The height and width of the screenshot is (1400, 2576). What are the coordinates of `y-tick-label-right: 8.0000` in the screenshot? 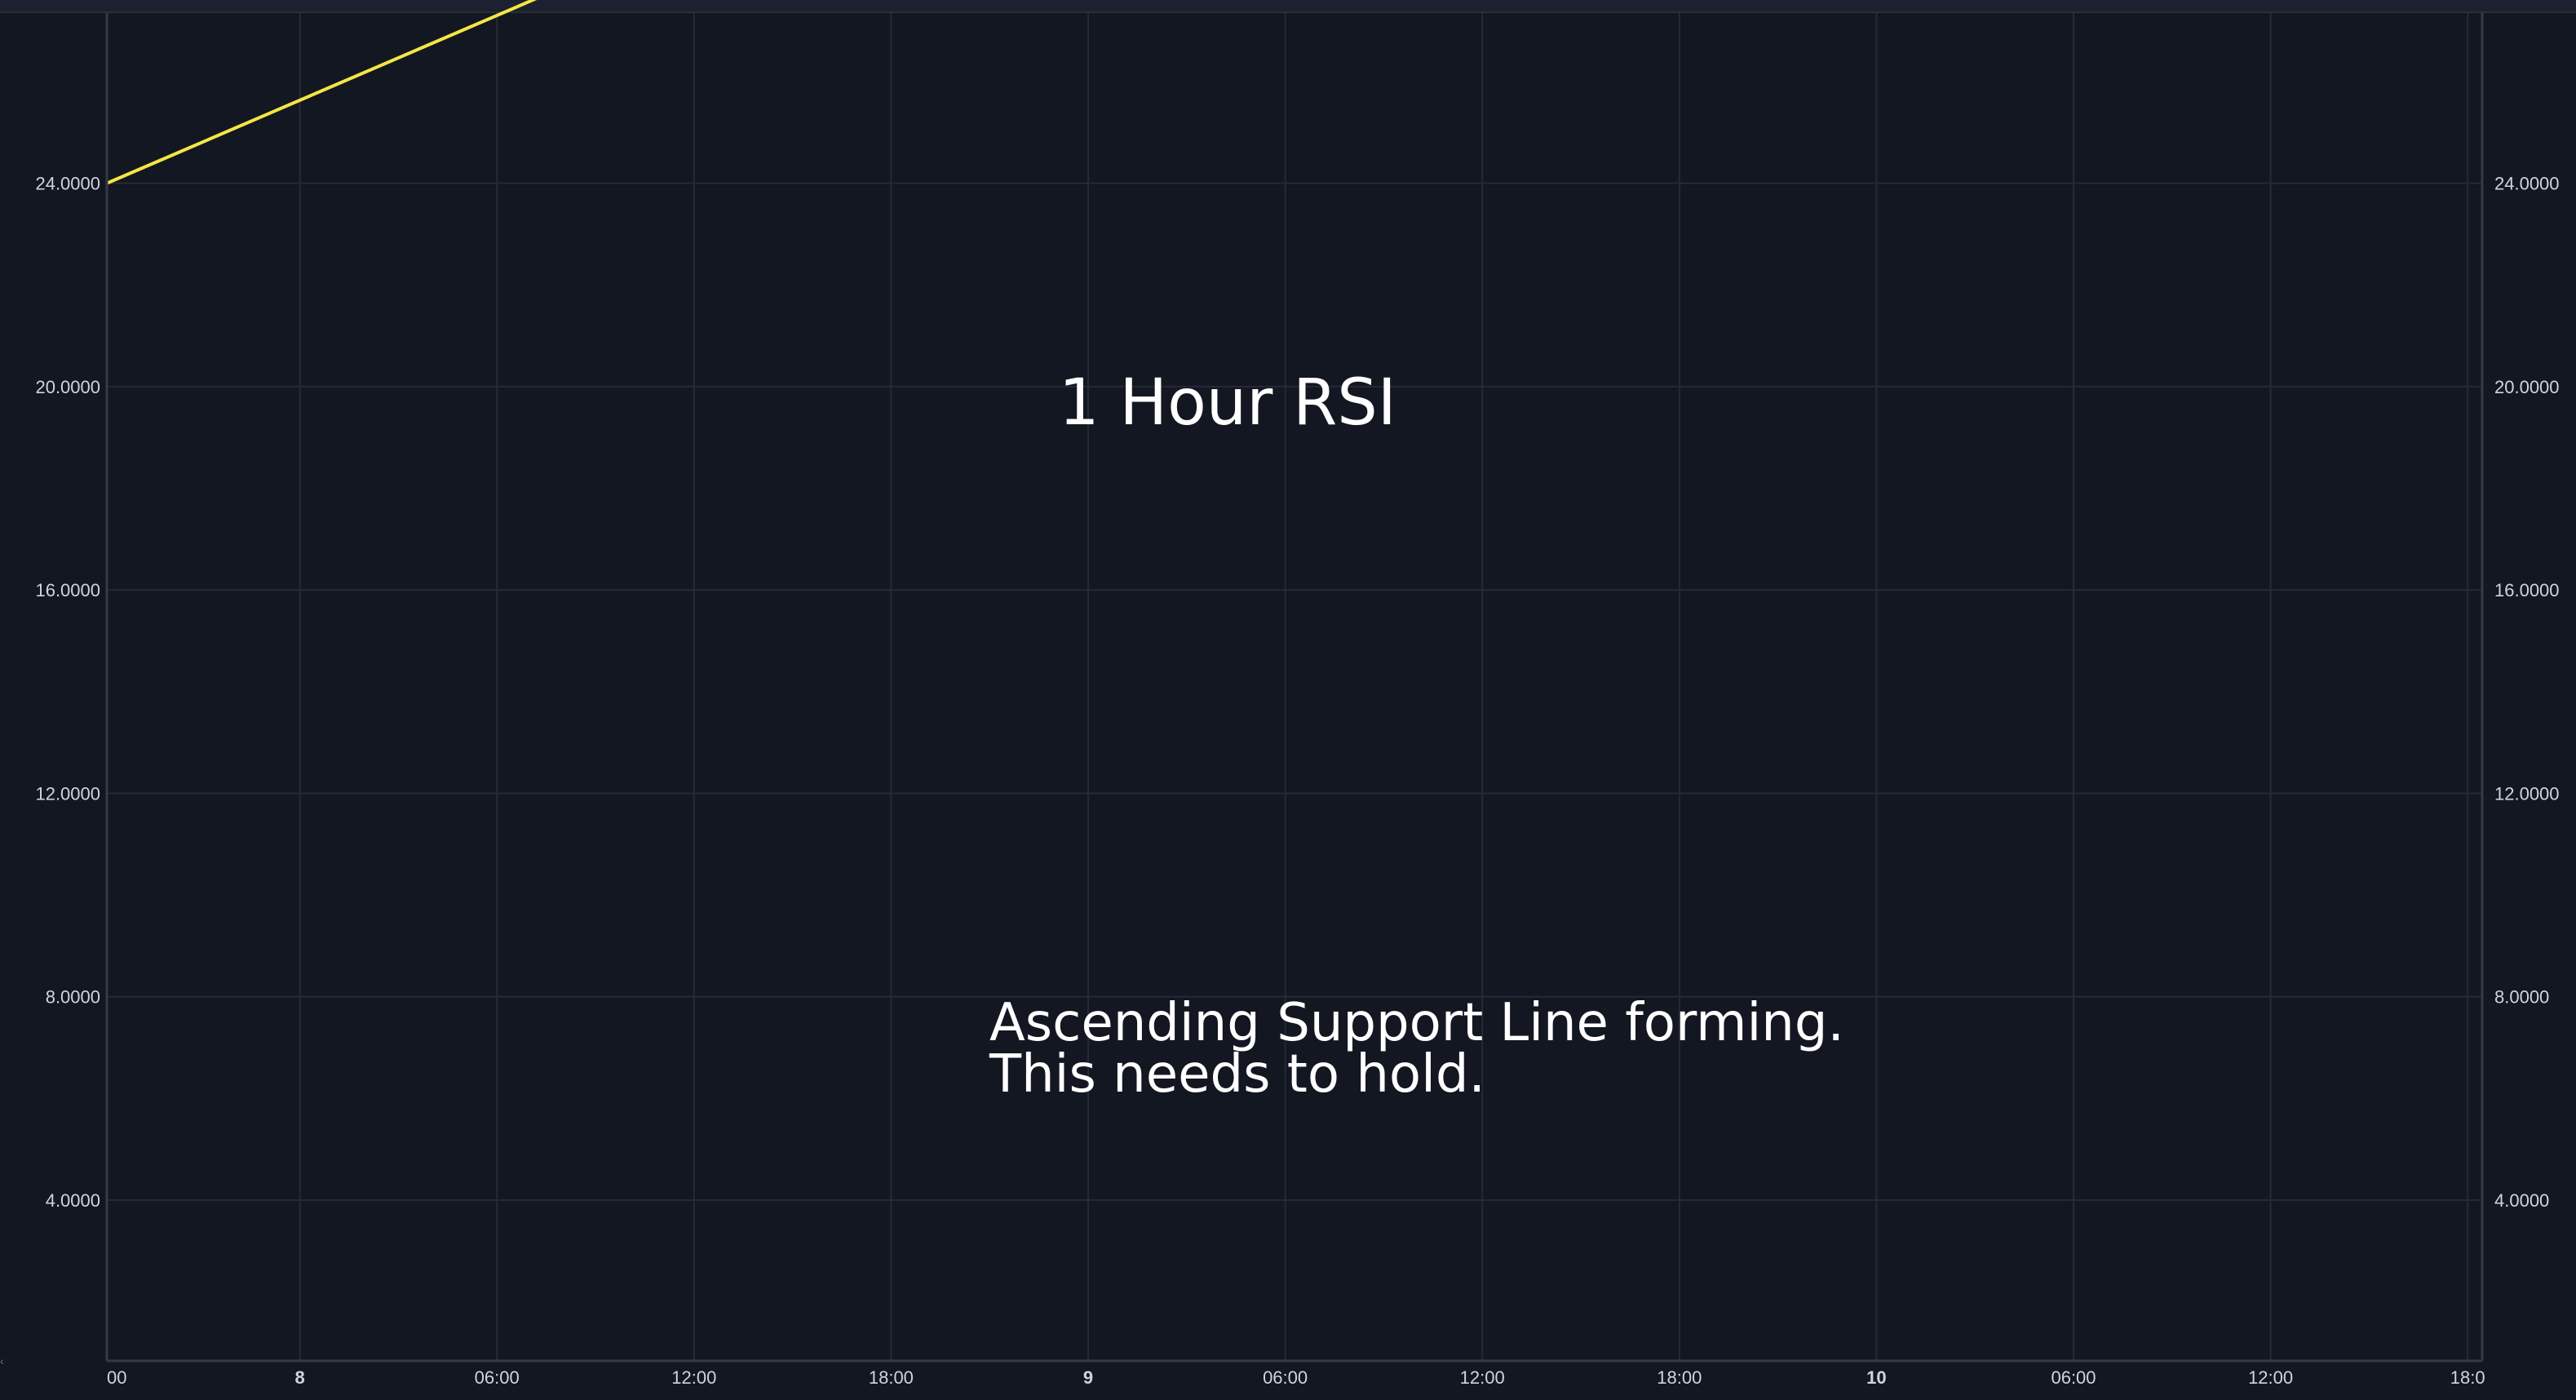 It's located at (2521, 998).